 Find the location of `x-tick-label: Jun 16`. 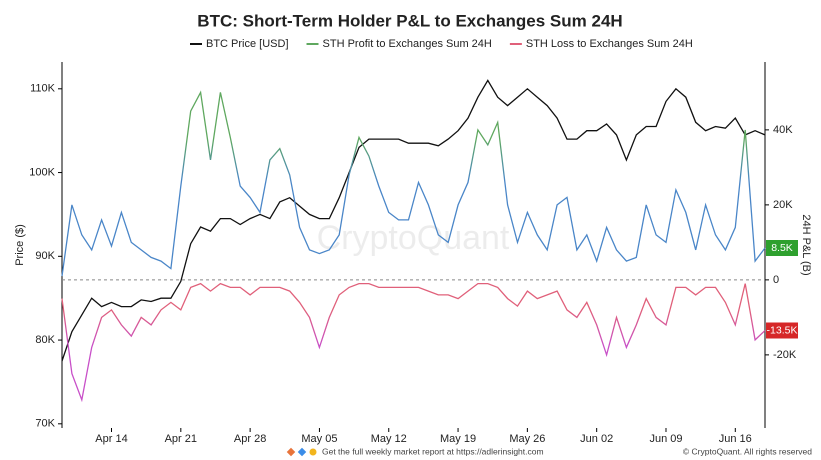

x-tick-label: Jun 16 is located at coordinates (735, 439).